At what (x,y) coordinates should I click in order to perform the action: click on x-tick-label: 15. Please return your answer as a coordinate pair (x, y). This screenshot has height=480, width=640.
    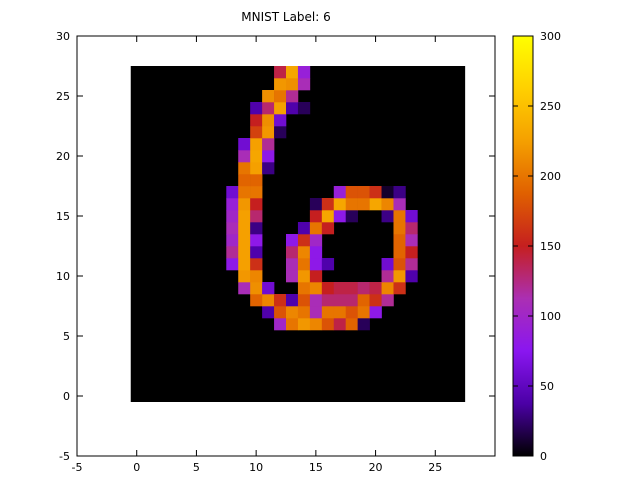
    Looking at the image, I should click on (316, 467).